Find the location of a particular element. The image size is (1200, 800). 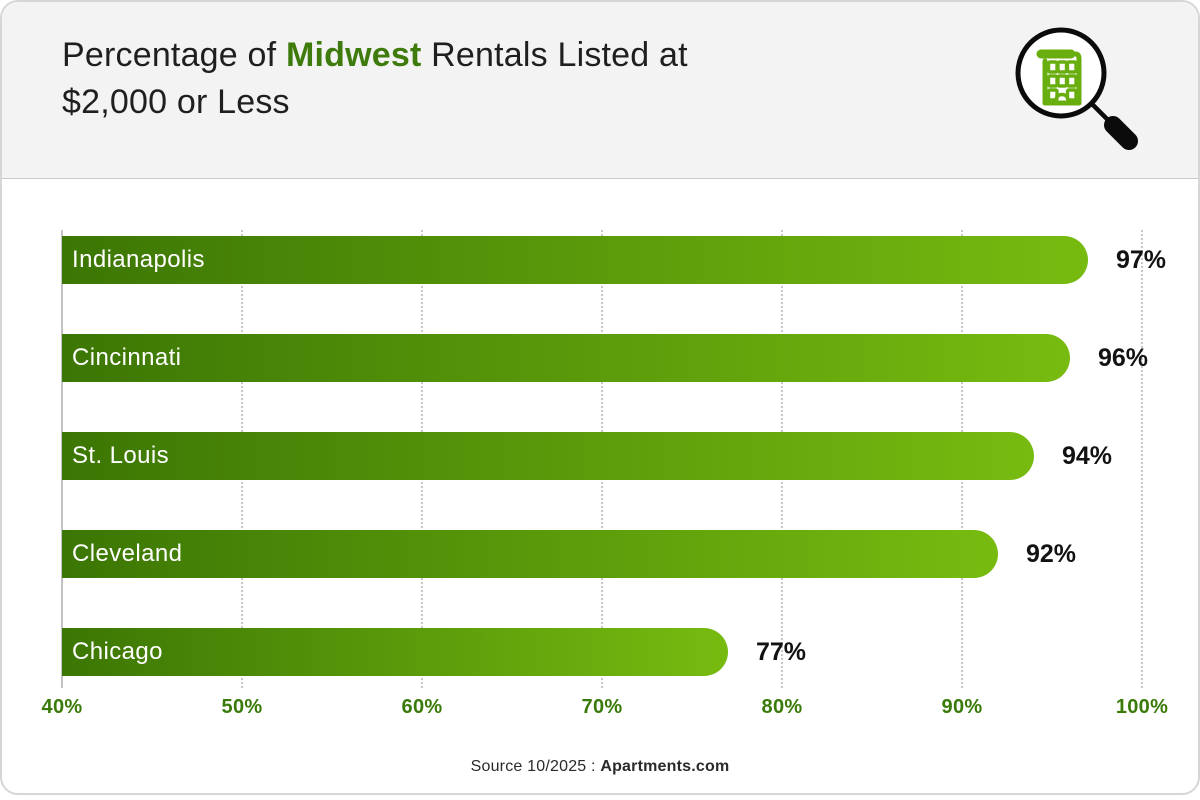

x-axis: 40% 50% 60% 70% 80% 90% 100% is located at coordinates (605, 709).